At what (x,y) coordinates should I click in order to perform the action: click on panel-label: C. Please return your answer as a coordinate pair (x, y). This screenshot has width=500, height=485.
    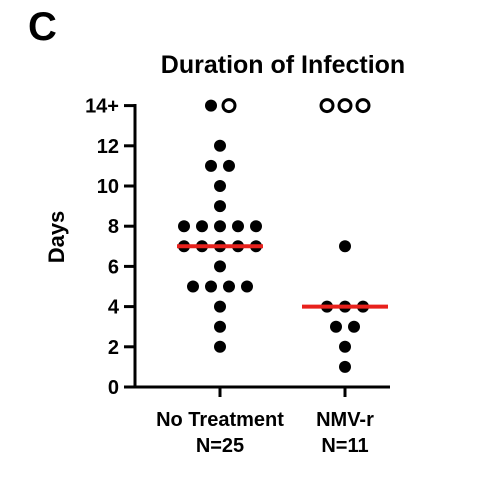
    Looking at the image, I should click on (42, 27).